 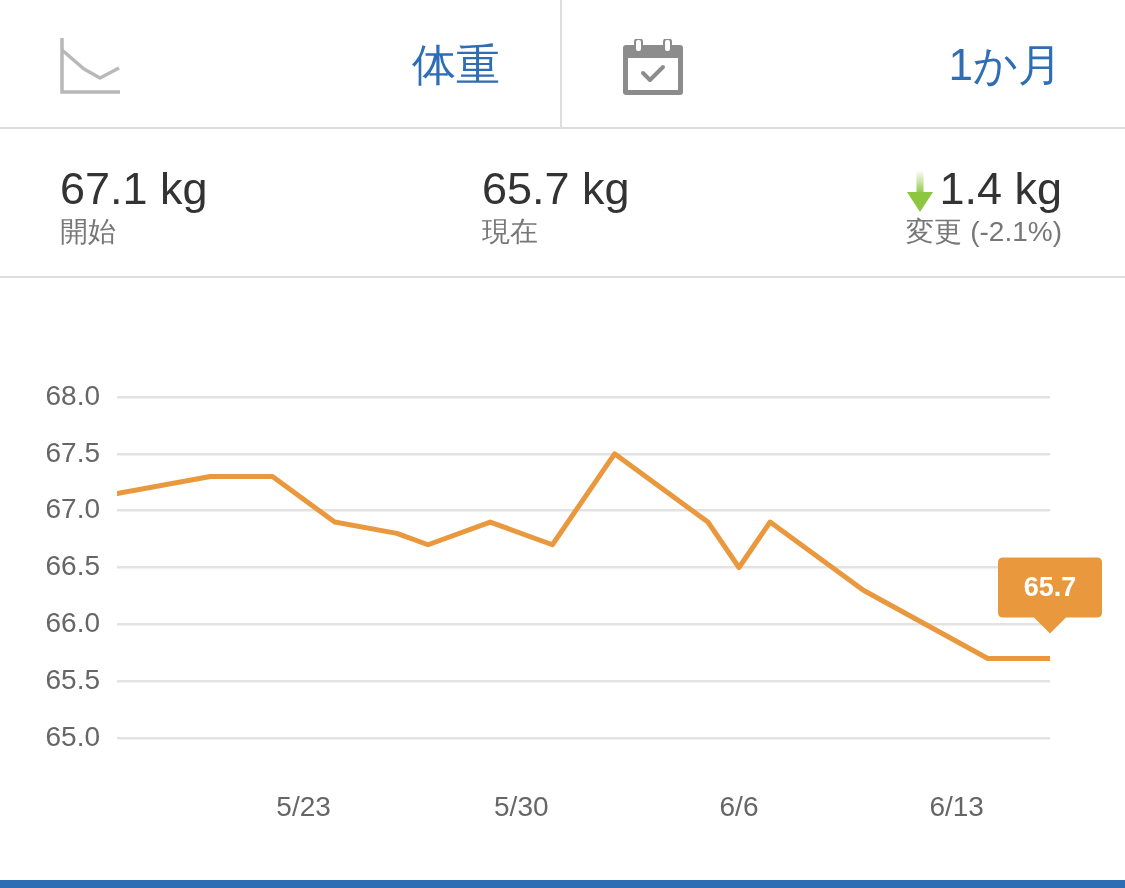 I want to click on y-tick-label: 68.0, so click(x=72, y=395).